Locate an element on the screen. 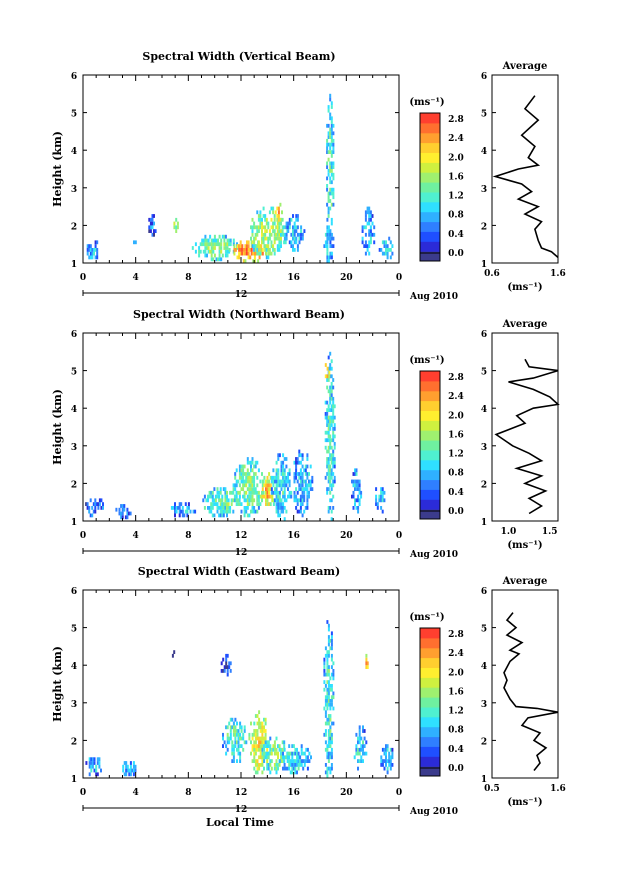 The image size is (618, 879). x-tick-label: 16 is located at coordinates (293, 536).